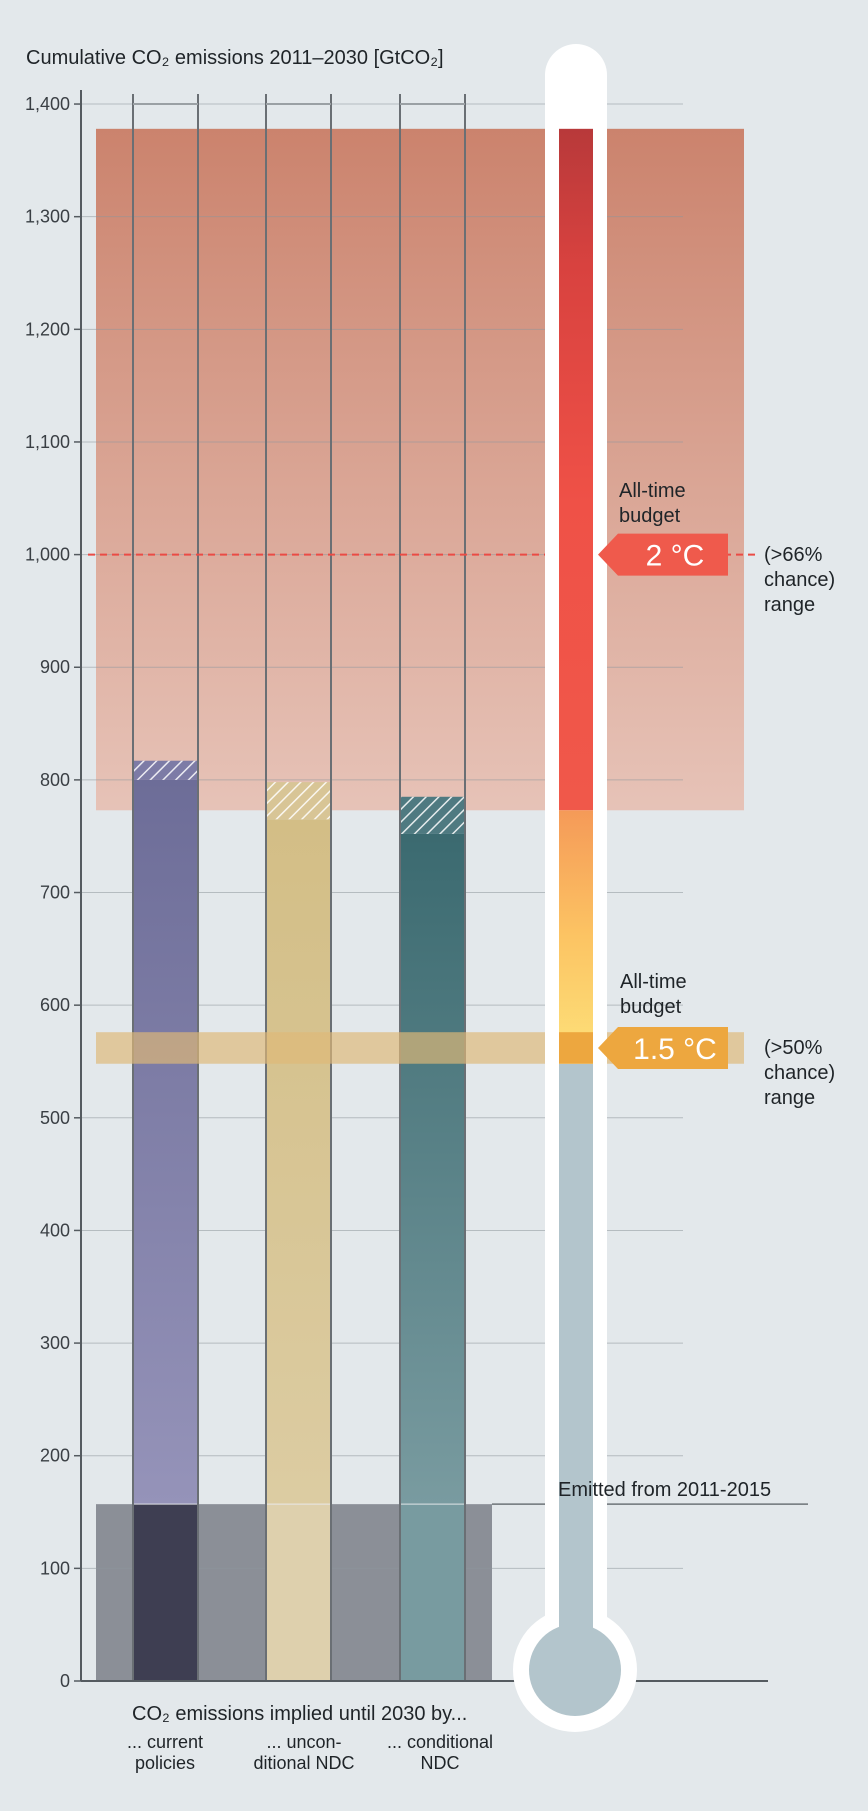 This screenshot has width=868, height=1811. Describe the element at coordinates (675, 1049) in the screenshot. I see `badge-1-5c-label: 1.5 °C` at that location.